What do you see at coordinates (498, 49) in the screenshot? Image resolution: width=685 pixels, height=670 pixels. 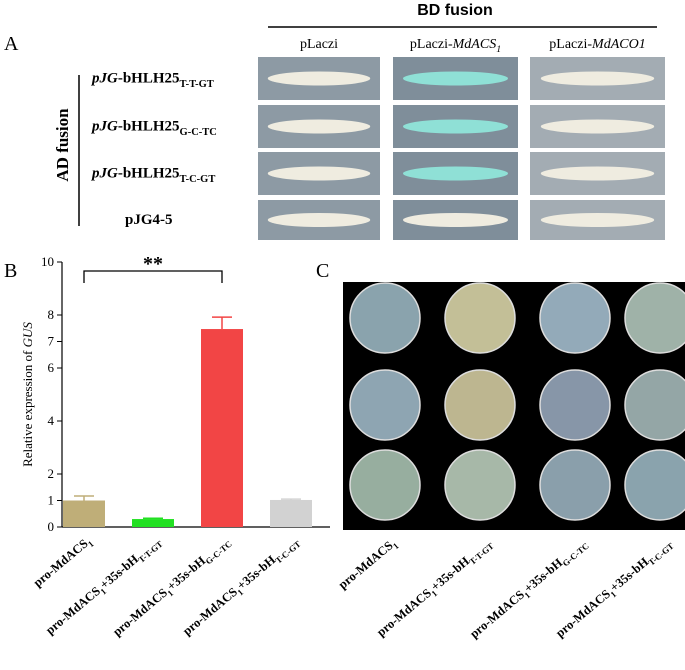 I see `column-label-part: 1` at bounding box center [498, 49].